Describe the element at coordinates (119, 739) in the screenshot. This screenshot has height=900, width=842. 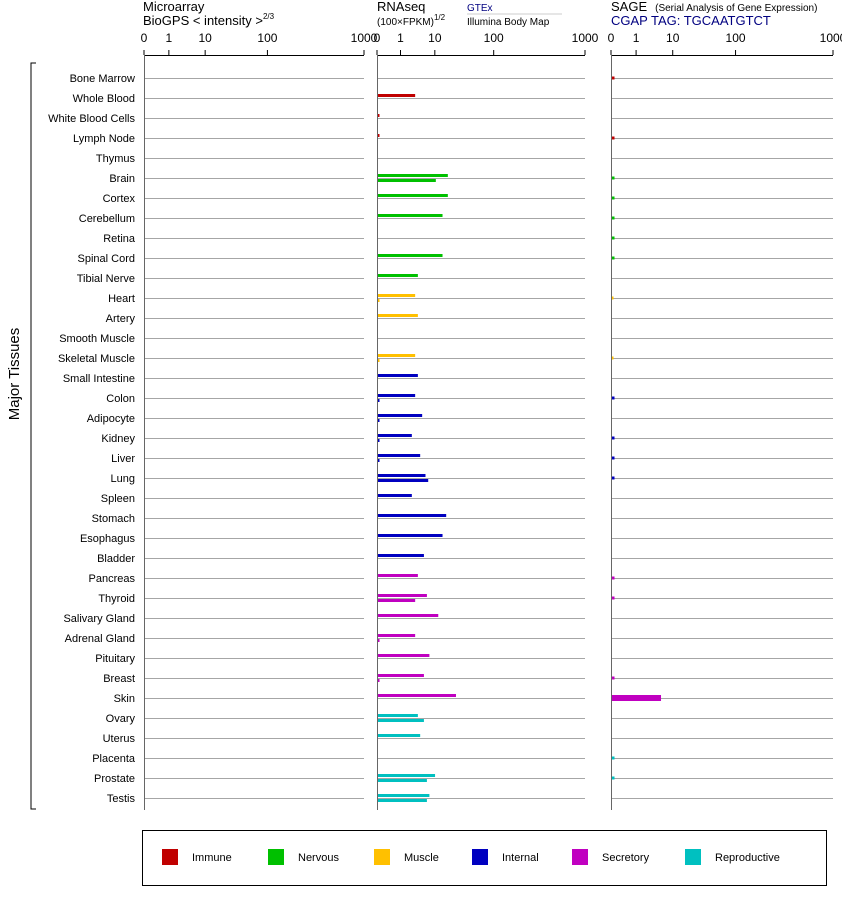
I see `tissue-label: Uterus` at that location.